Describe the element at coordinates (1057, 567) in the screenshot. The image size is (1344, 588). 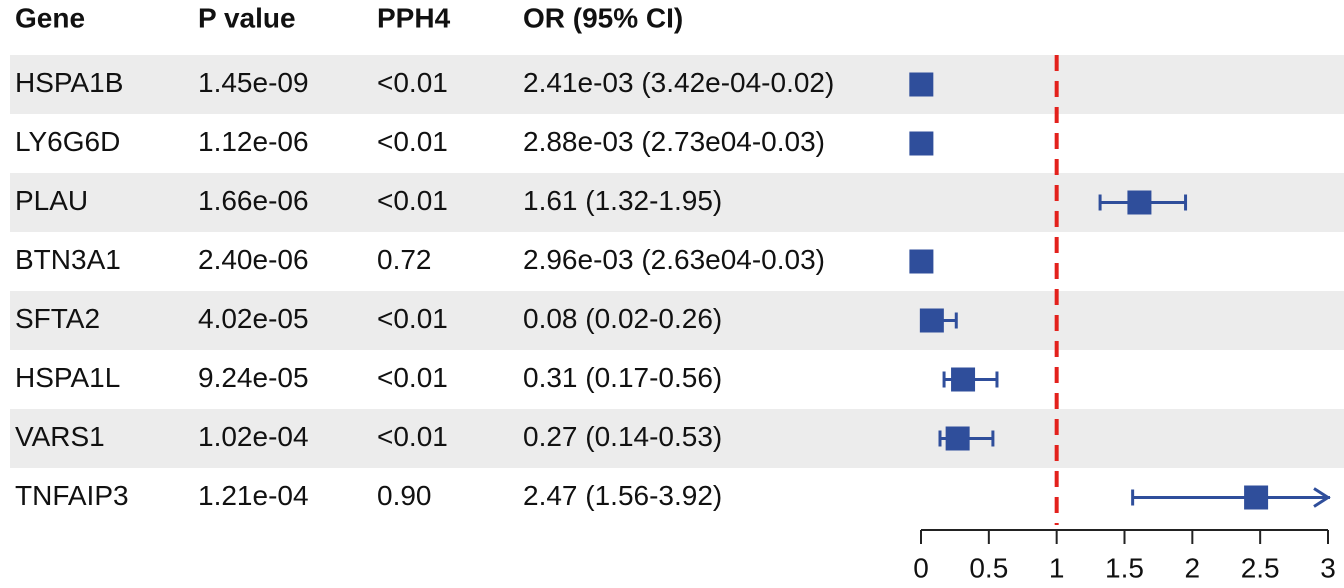
I see `x-tick-label: 1` at that location.